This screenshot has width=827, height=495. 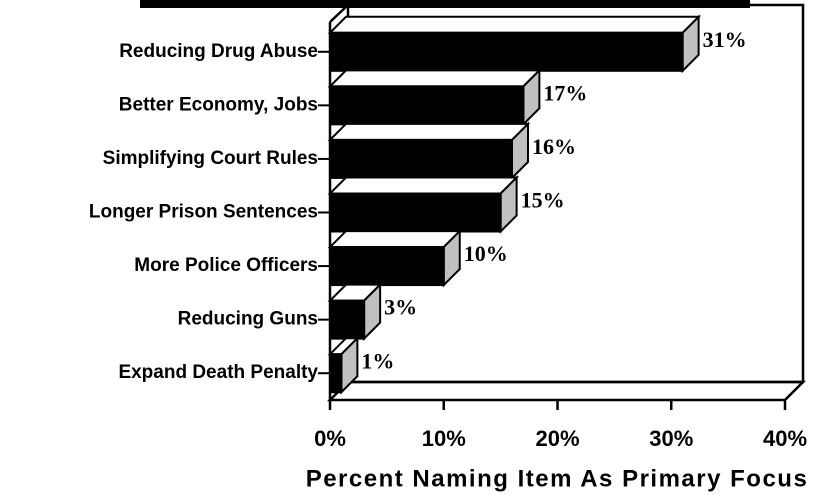 I want to click on value-label: 15%, so click(x=543, y=200).